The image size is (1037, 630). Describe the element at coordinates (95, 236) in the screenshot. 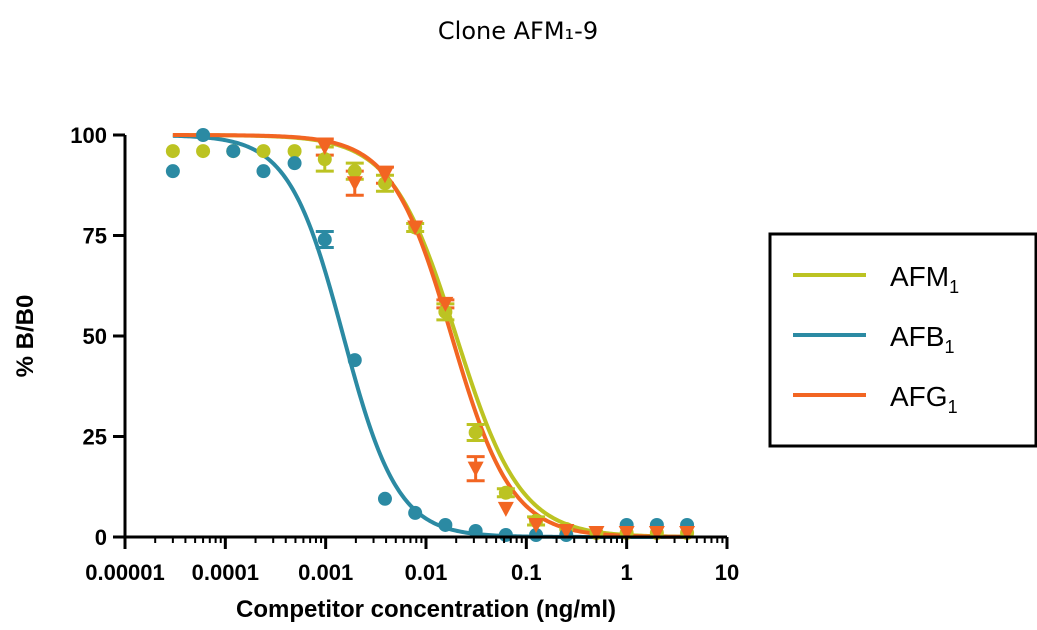

I see `y-tick-label: 75` at that location.